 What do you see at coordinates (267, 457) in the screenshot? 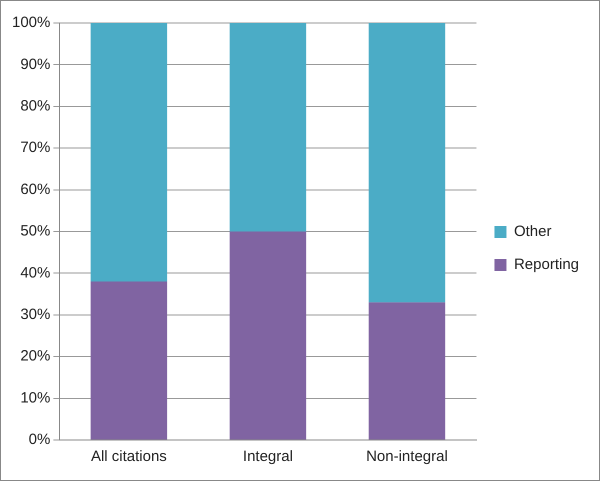
I see `x-tick-label: Integral` at bounding box center [267, 457].